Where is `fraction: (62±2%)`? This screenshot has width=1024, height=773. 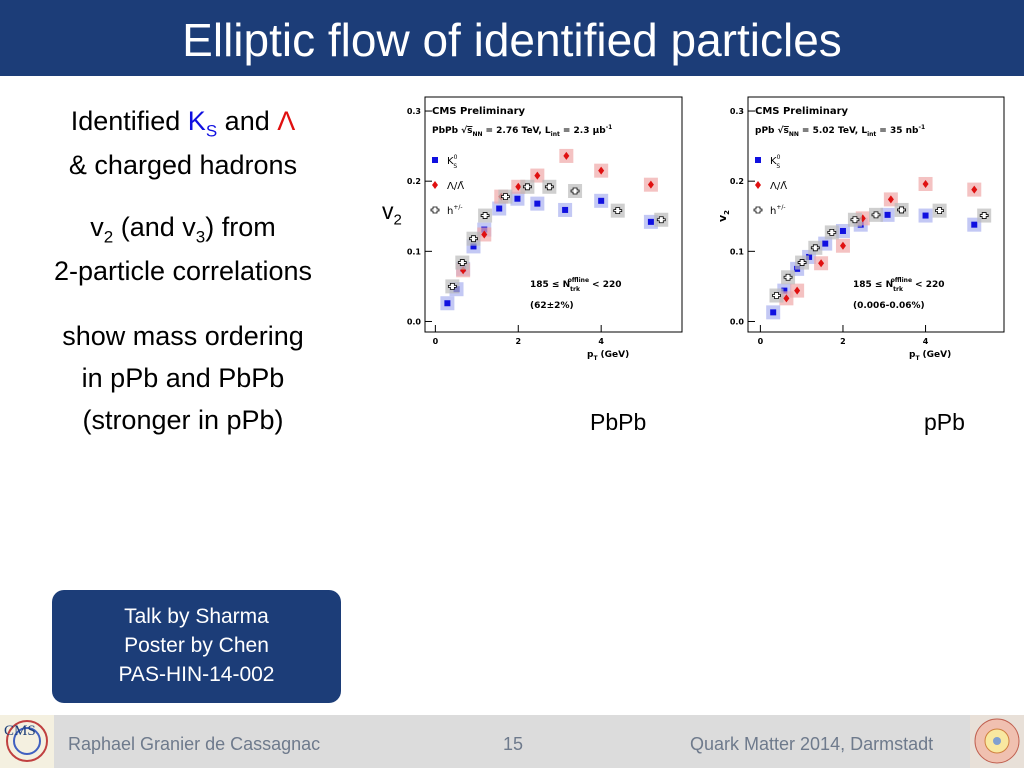 fraction: (62±2%) is located at coordinates (552, 306).